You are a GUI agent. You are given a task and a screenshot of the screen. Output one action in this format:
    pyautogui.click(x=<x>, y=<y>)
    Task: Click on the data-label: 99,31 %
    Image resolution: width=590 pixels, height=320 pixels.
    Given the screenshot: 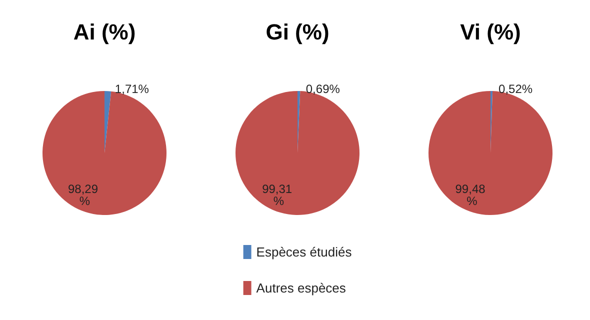 What is the action you would take?
    pyautogui.click(x=279, y=195)
    